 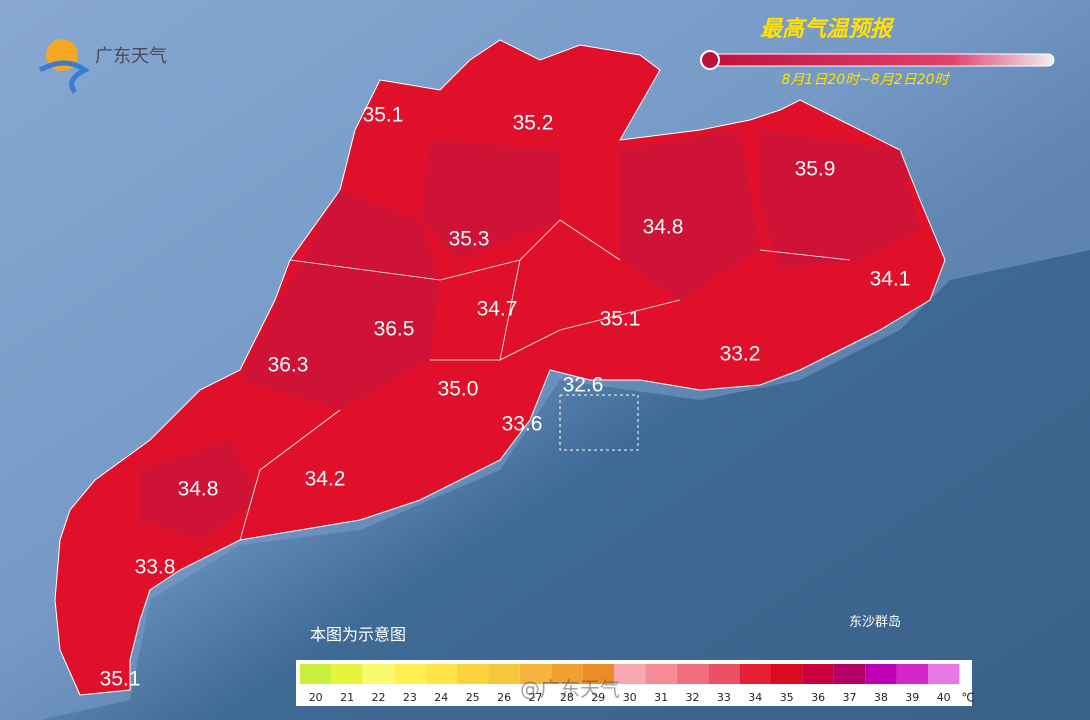 What do you see at coordinates (316, 697) in the screenshot?
I see `legend-tick: 20` at bounding box center [316, 697].